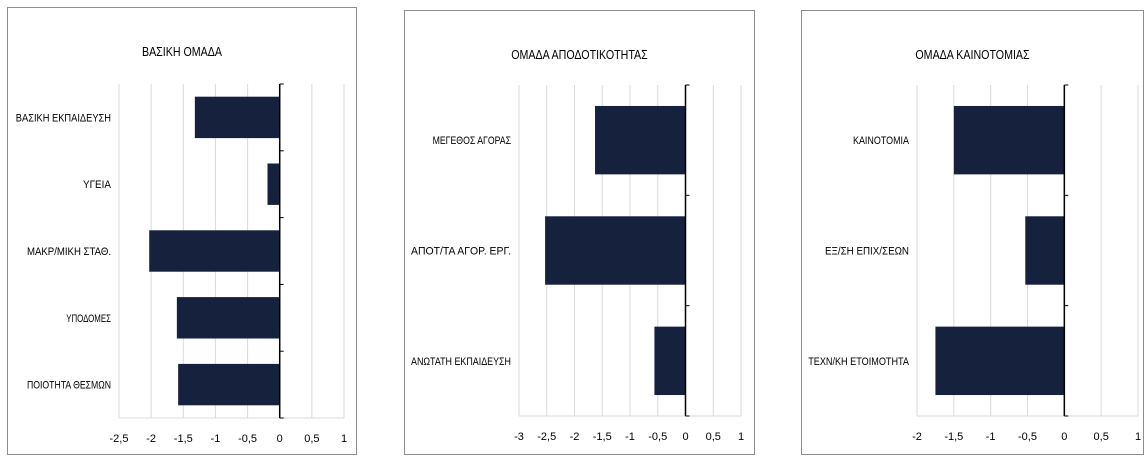  What do you see at coordinates (88, 319) in the screenshot?
I see `category-label: ΥΠΟΔΟΜΕΣ` at bounding box center [88, 319].